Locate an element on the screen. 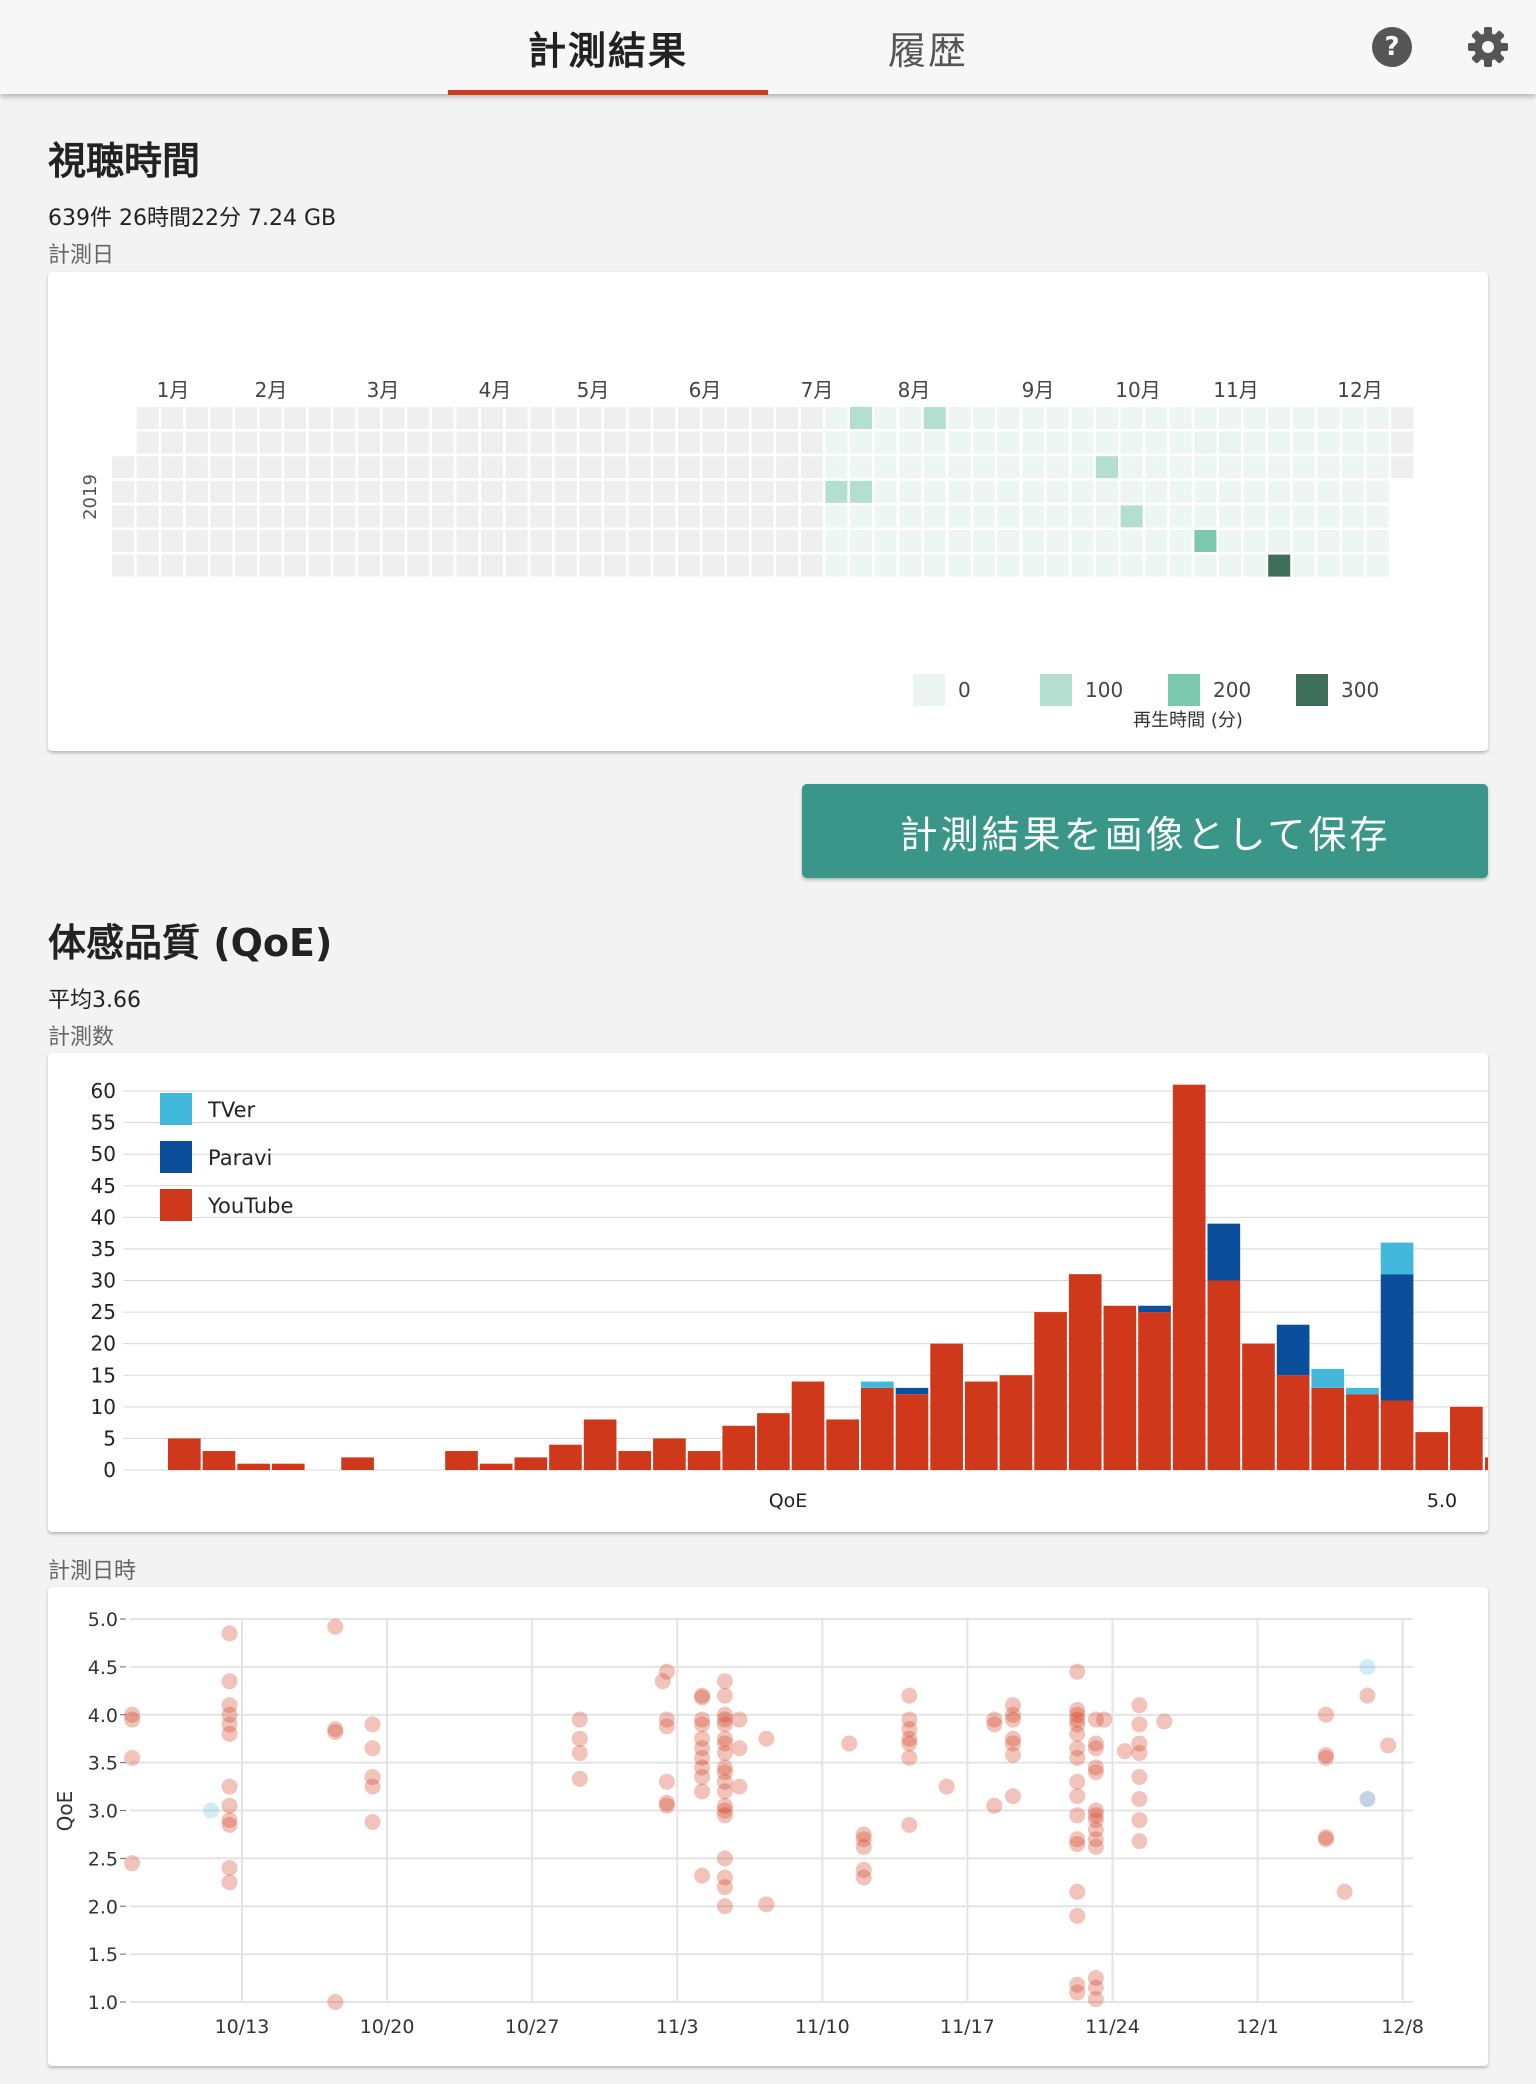  y-tick-label: 15 is located at coordinates (103, 1375).